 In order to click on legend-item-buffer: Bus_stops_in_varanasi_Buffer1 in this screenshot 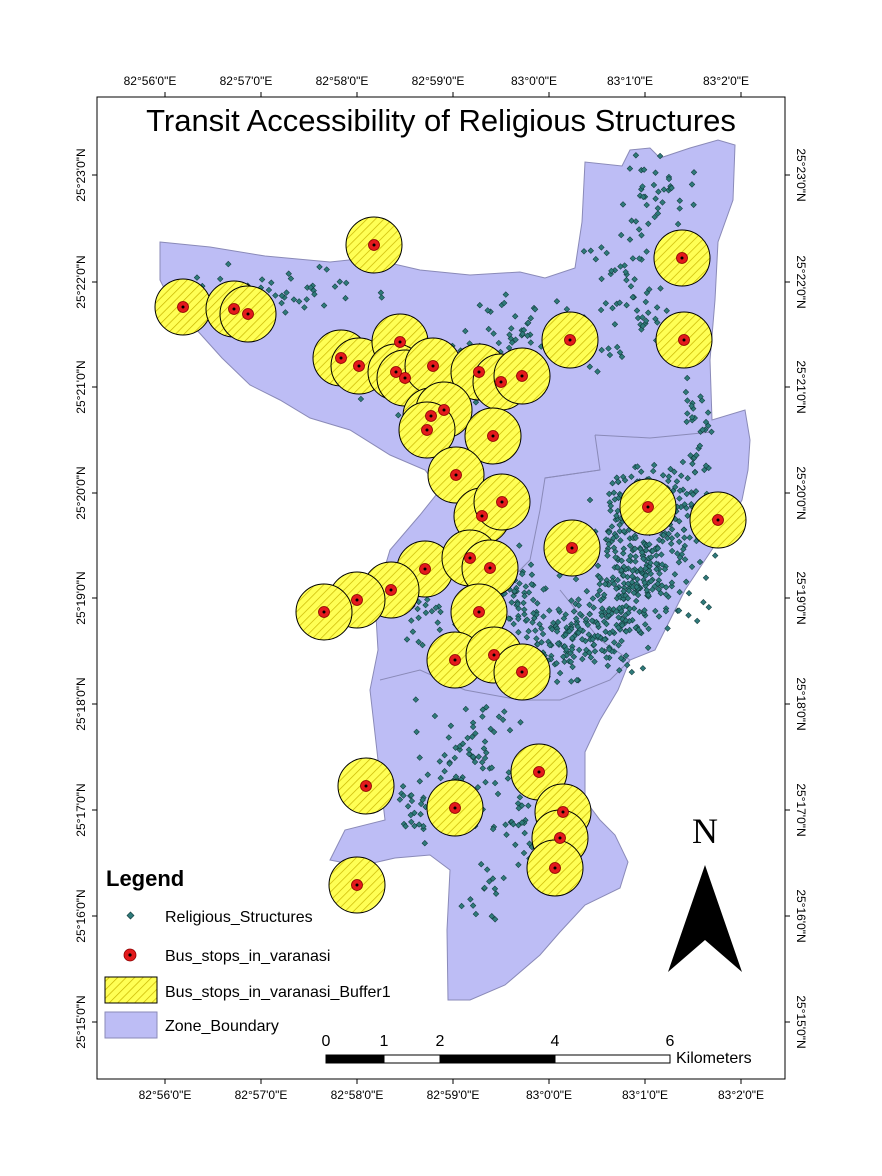, I will do `click(247, 990)`.